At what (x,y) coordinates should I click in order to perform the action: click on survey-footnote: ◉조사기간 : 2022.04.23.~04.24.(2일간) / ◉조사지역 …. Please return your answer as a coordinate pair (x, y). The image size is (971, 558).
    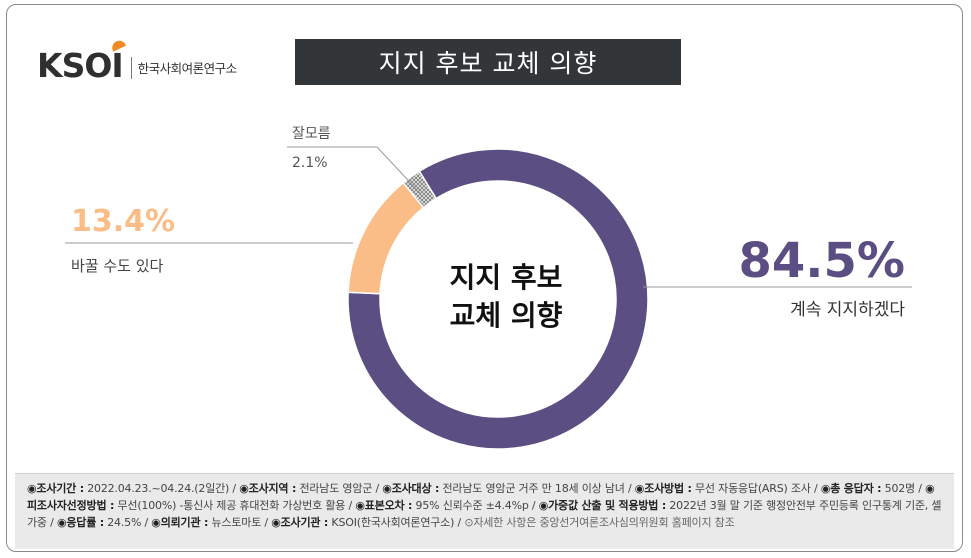
    Looking at the image, I should click on (484, 511).